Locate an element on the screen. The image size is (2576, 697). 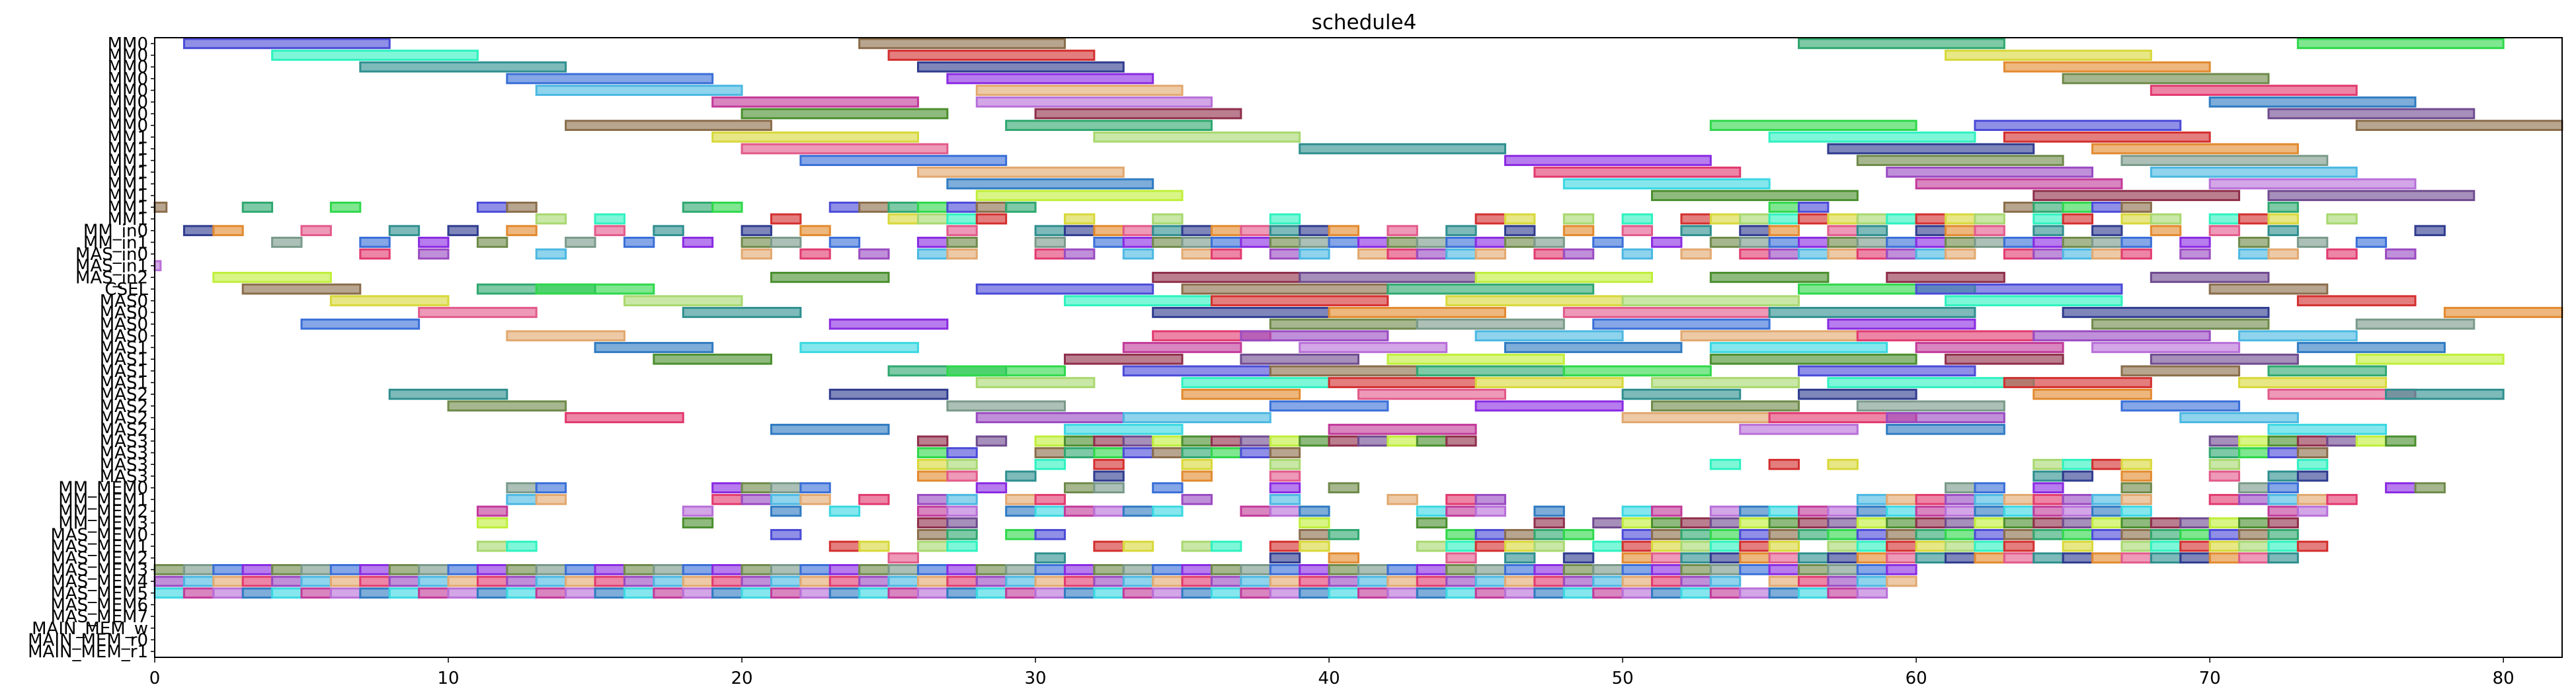
x-tick-label: 30 is located at coordinates (1036, 678).